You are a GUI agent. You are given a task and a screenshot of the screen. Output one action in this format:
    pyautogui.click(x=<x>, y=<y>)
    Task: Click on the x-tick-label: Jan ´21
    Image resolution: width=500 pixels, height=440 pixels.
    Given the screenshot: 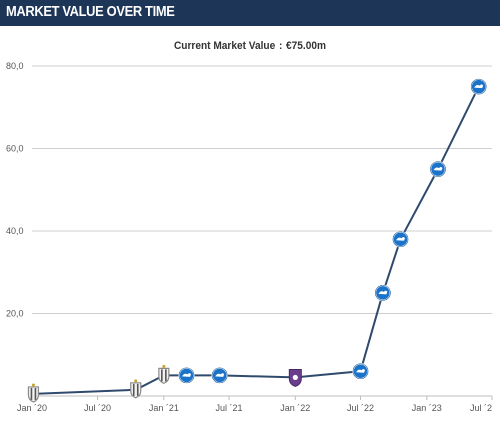 What is the action you would take?
    pyautogui.click(x=164, y=408)
    